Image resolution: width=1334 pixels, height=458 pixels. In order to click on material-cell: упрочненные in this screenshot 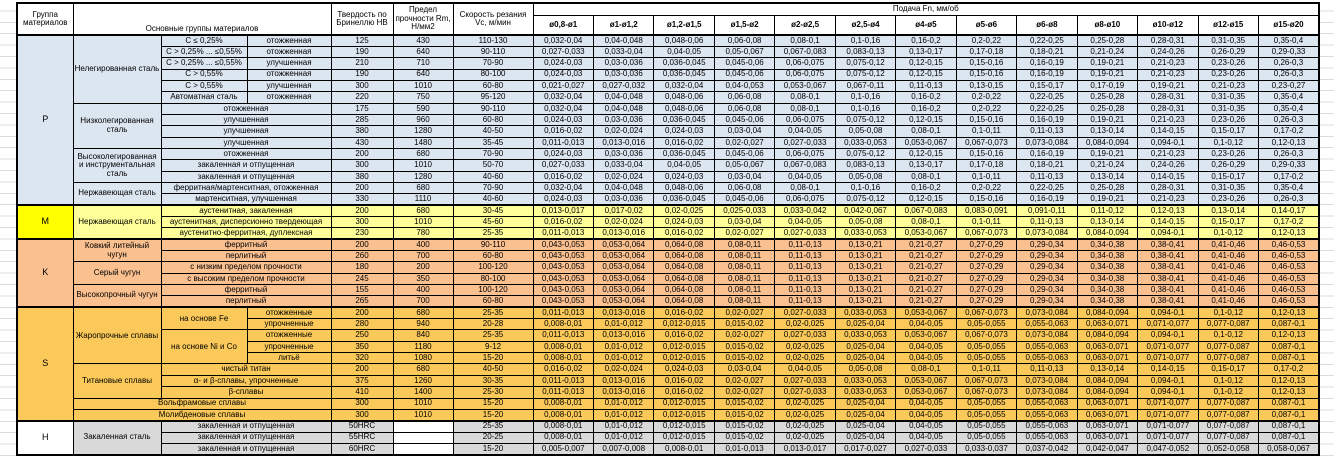, I will do `click(289, 347)`.